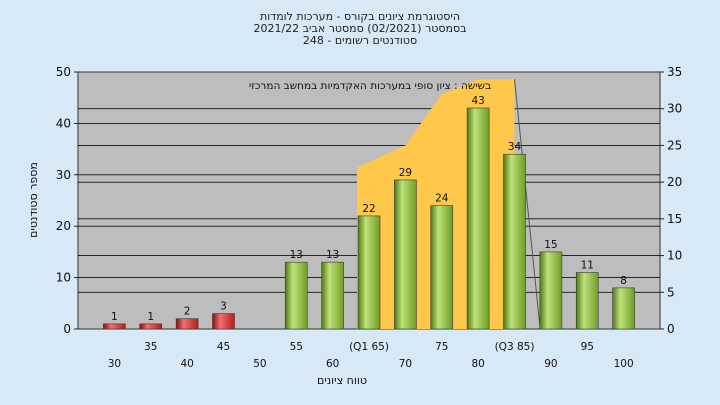 The height and width of the screenshot is (405, 720). Describe the element at coordinates (296, 347) in the screenshot. I see `x-tick-label: 55` at that location.